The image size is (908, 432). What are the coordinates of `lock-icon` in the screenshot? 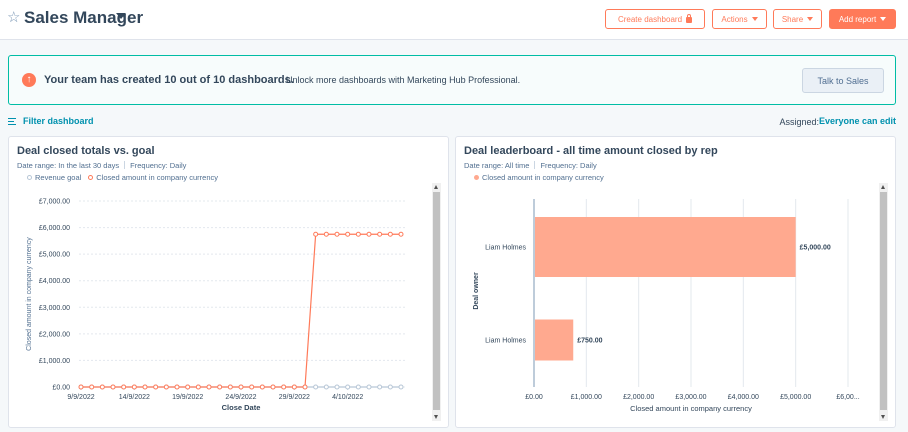 It's located at (689, 18).